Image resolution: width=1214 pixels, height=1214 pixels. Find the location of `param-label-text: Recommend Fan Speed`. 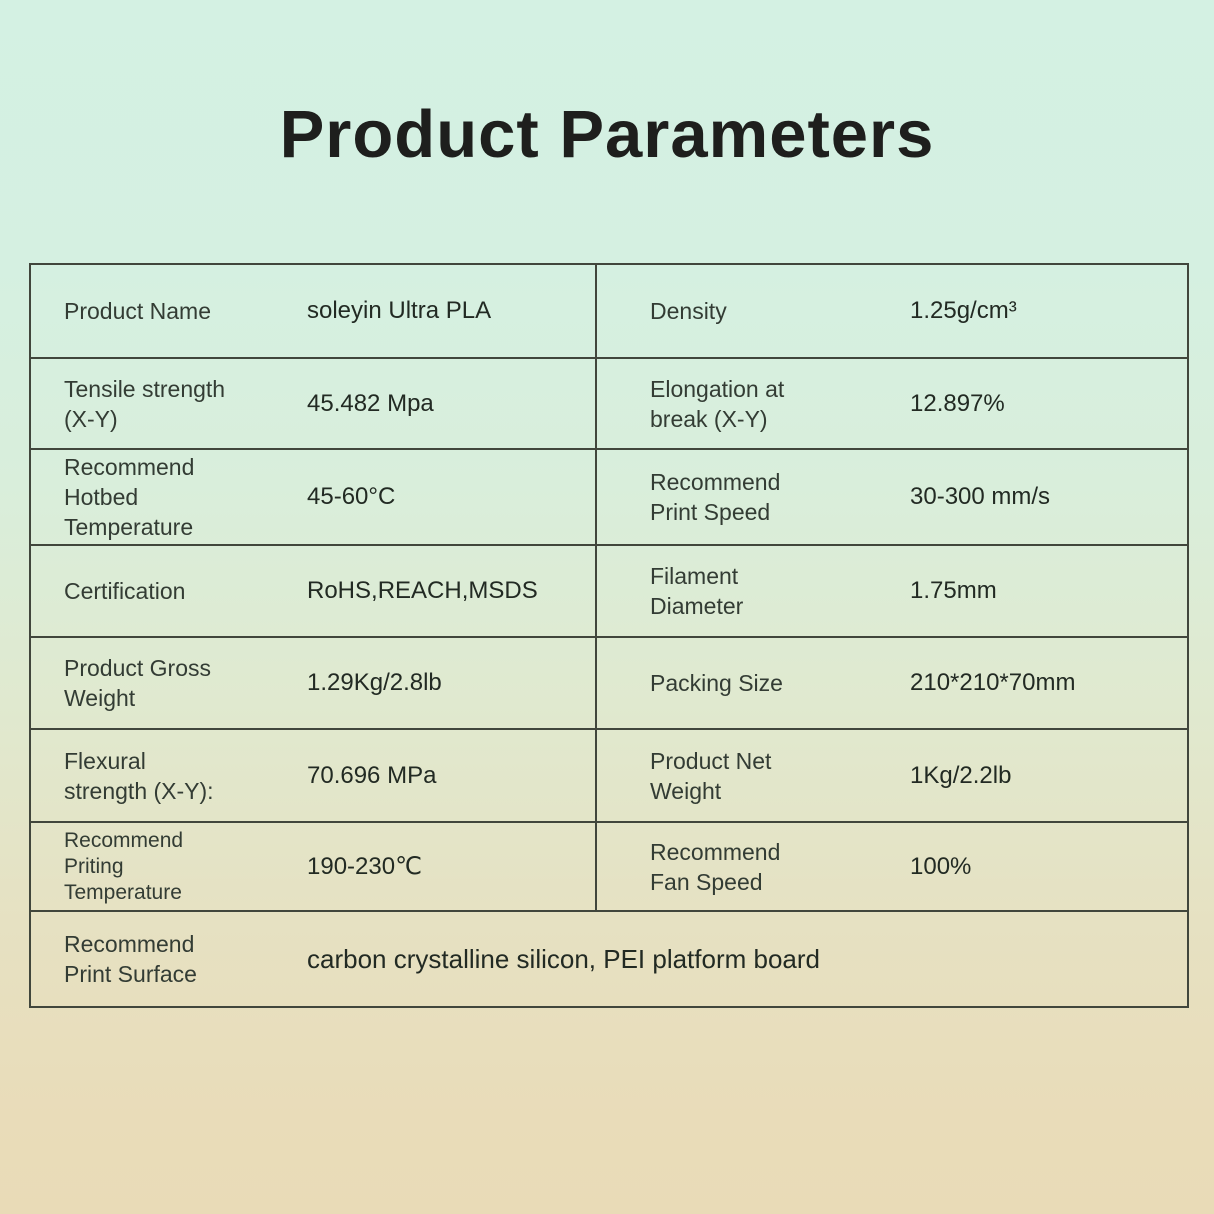

param-label-text: Recommend Fan Speed is located at coordinates (715, 866).